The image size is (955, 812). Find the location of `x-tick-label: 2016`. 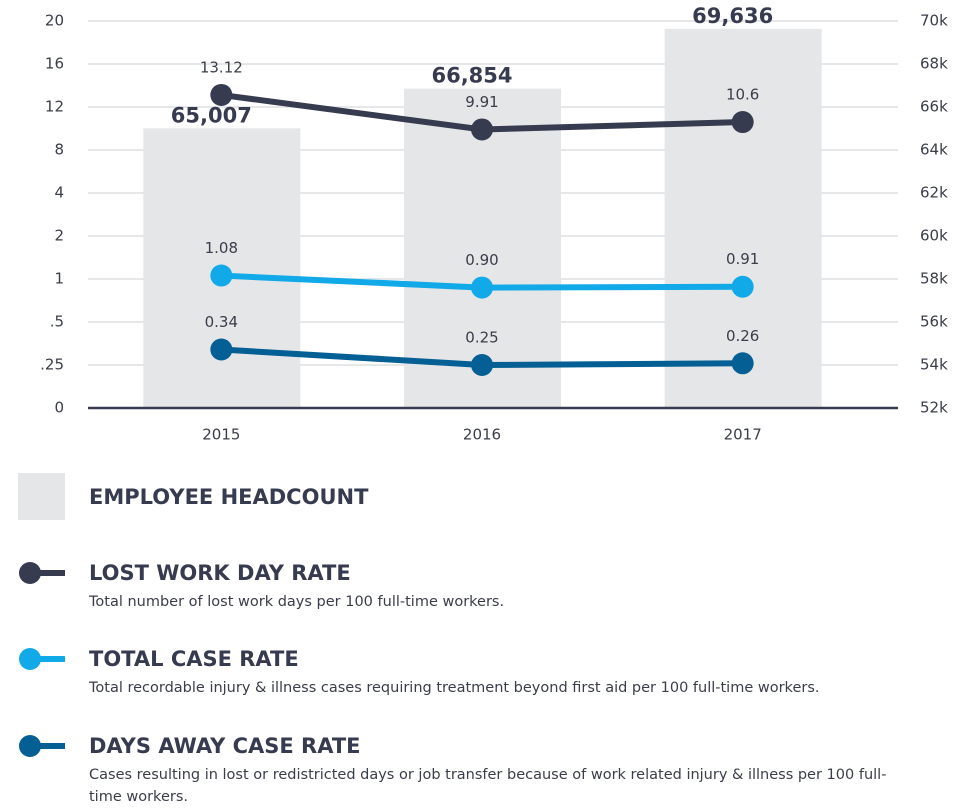

x-tick-label: 2016 is located at coordinates (482, 435).